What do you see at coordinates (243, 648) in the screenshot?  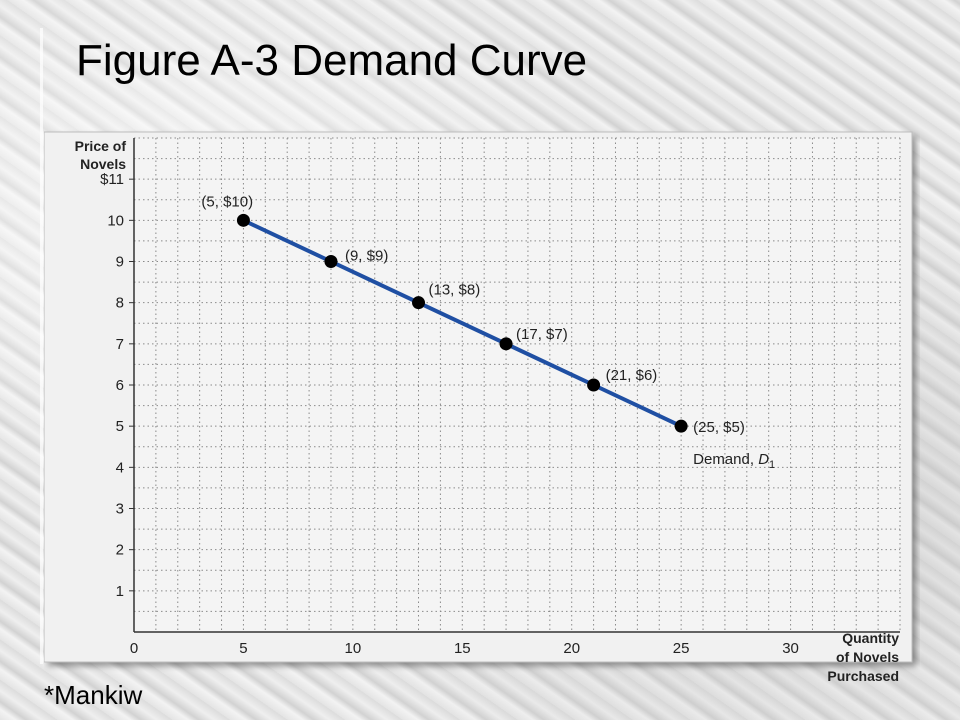 I see `x-tick-label: 5` at bounding box center [243, 648].